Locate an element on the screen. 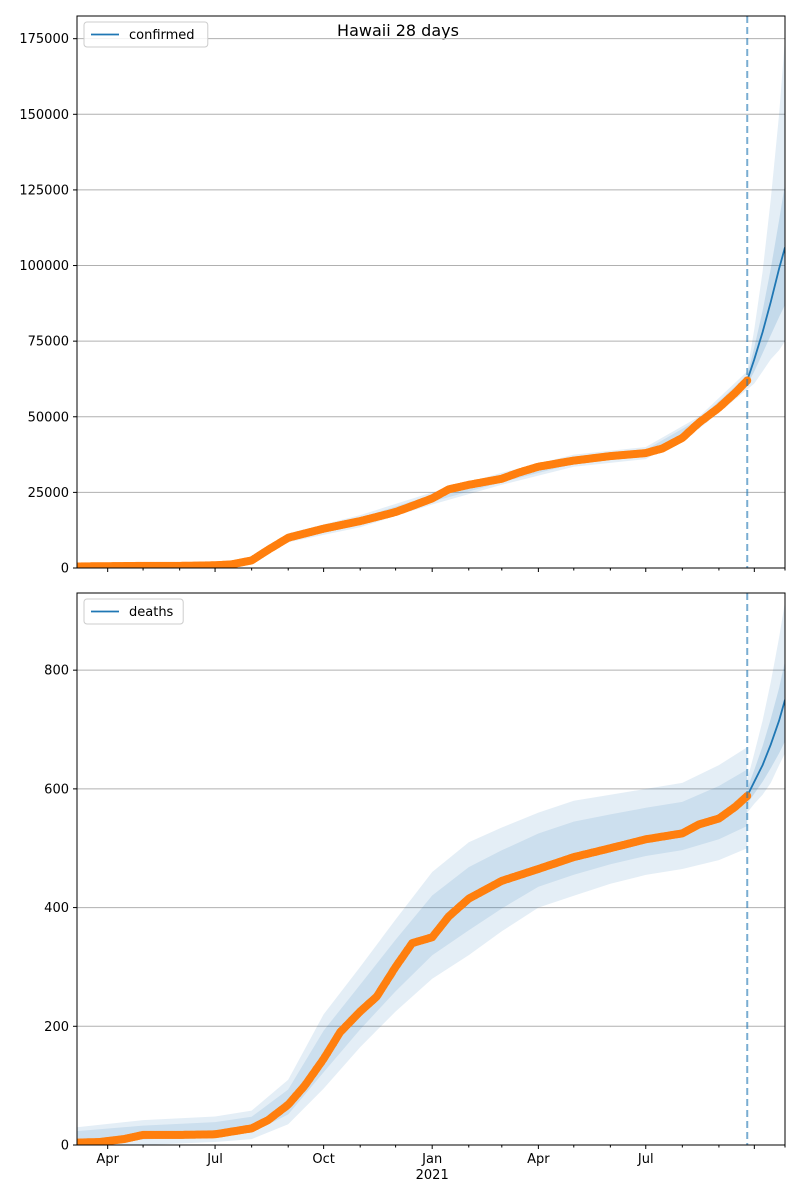 This screenshot has width=800, height=1200. legend: confirmed is located at coordinates (146, 34).